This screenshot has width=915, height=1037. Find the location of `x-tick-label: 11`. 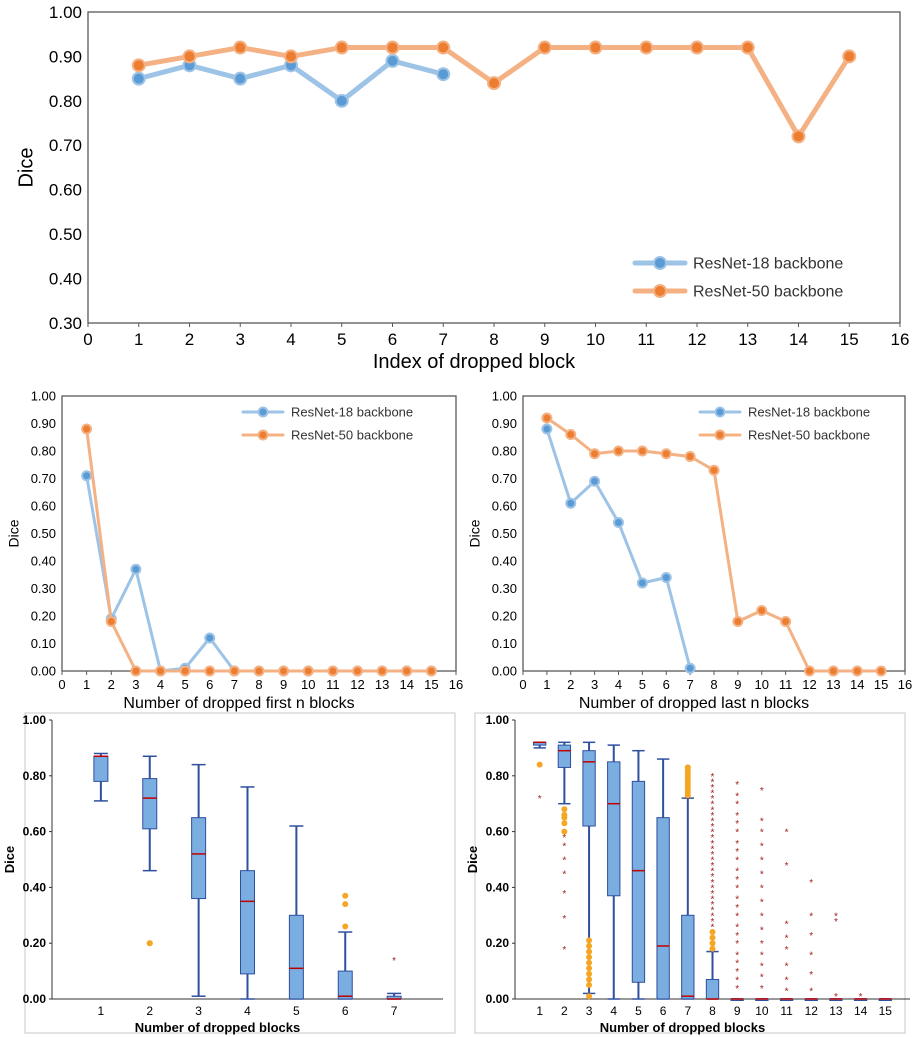

x-tick-label: 11 is located at coordinates (646, 339).